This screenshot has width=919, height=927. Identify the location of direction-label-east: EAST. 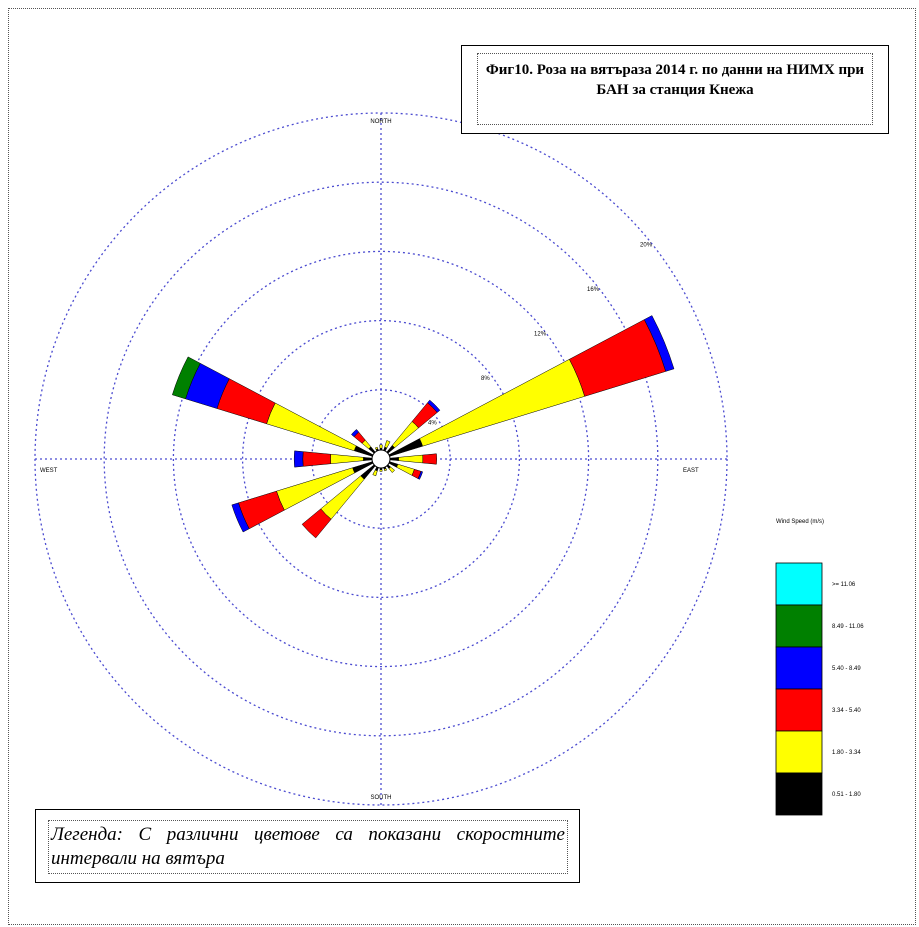
(691, 471).